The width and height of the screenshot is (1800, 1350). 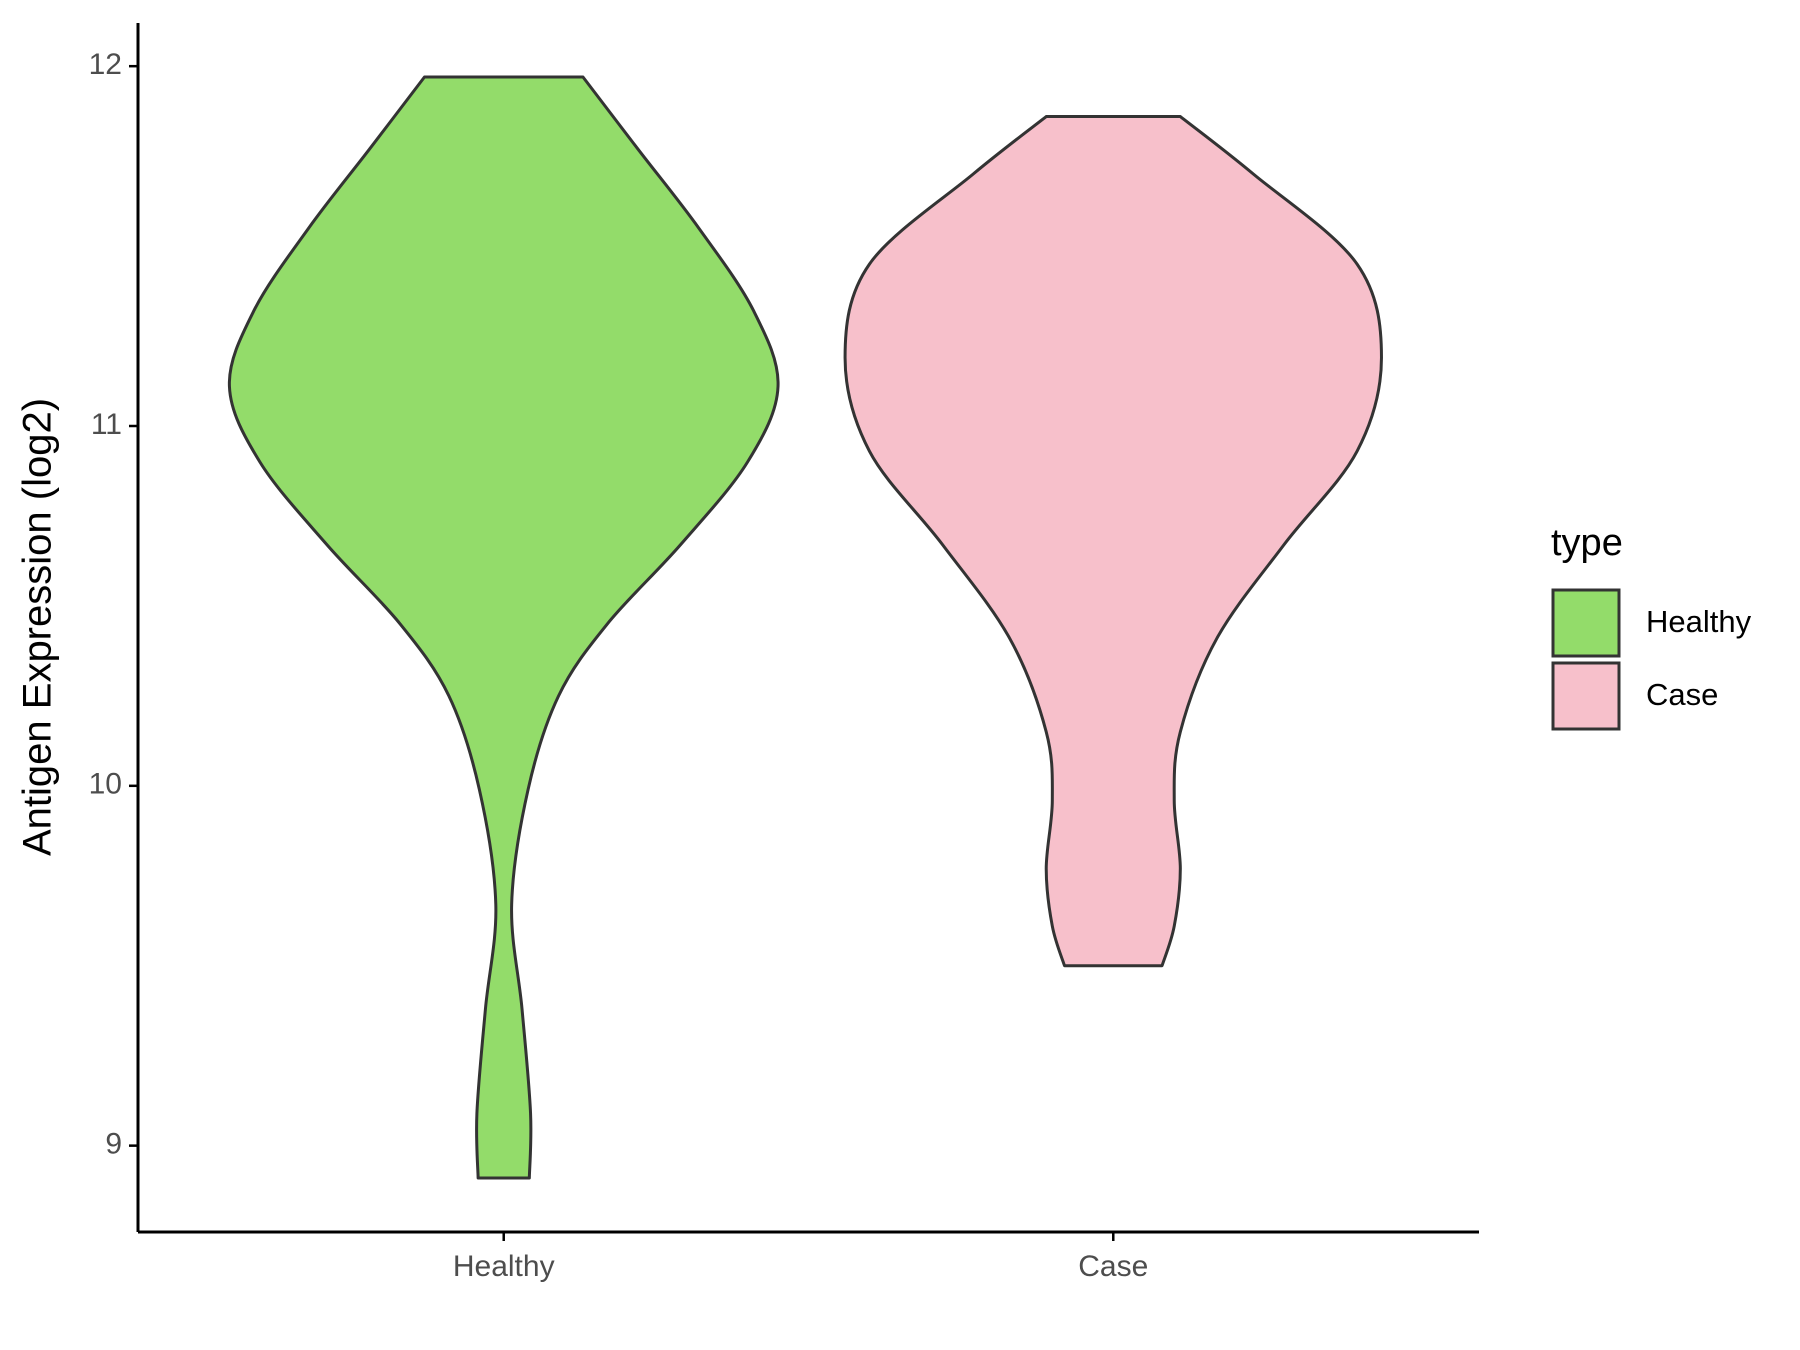 I want to click on legend-title: type, so click(x=1587, y=543).